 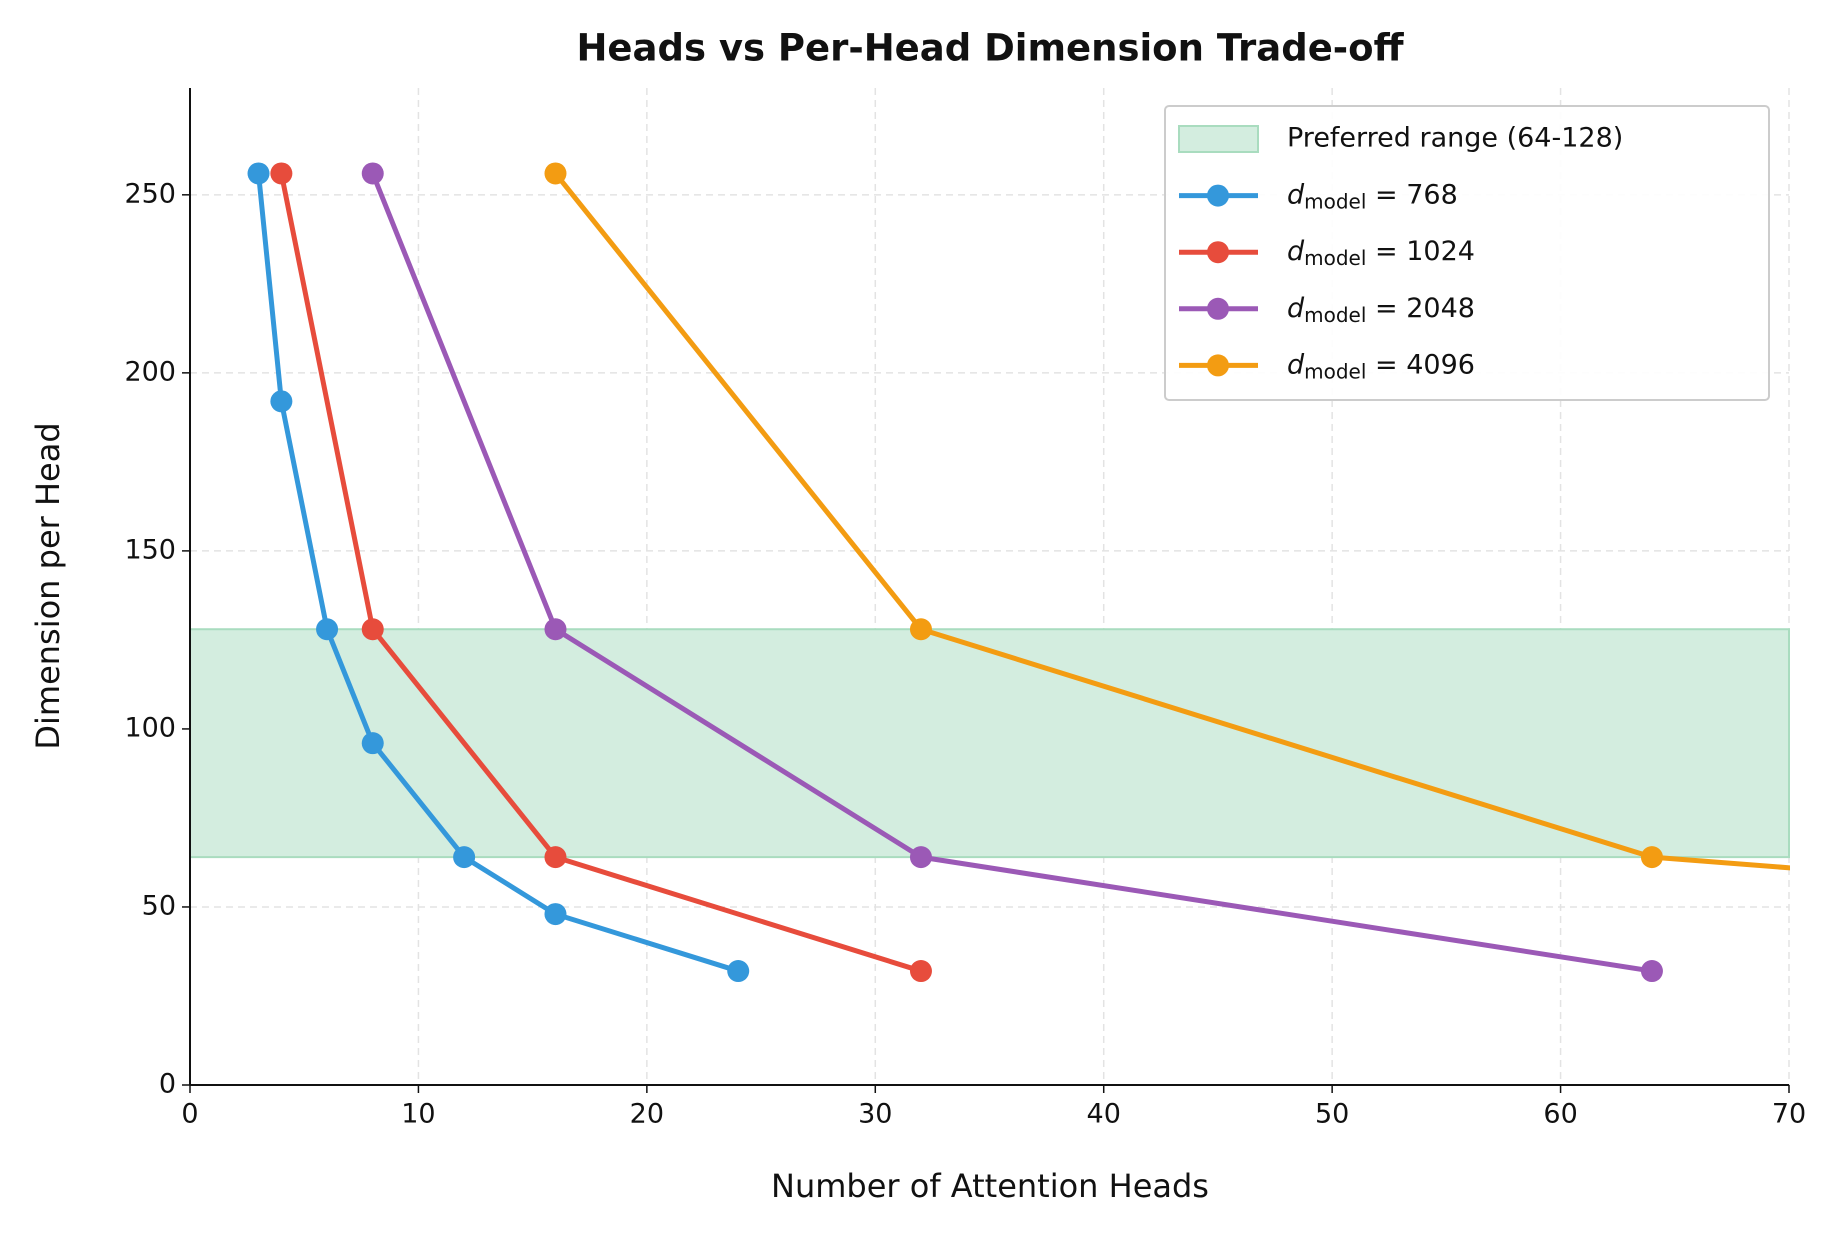 I want to click on legend-box, so click(x=1467, y=253).